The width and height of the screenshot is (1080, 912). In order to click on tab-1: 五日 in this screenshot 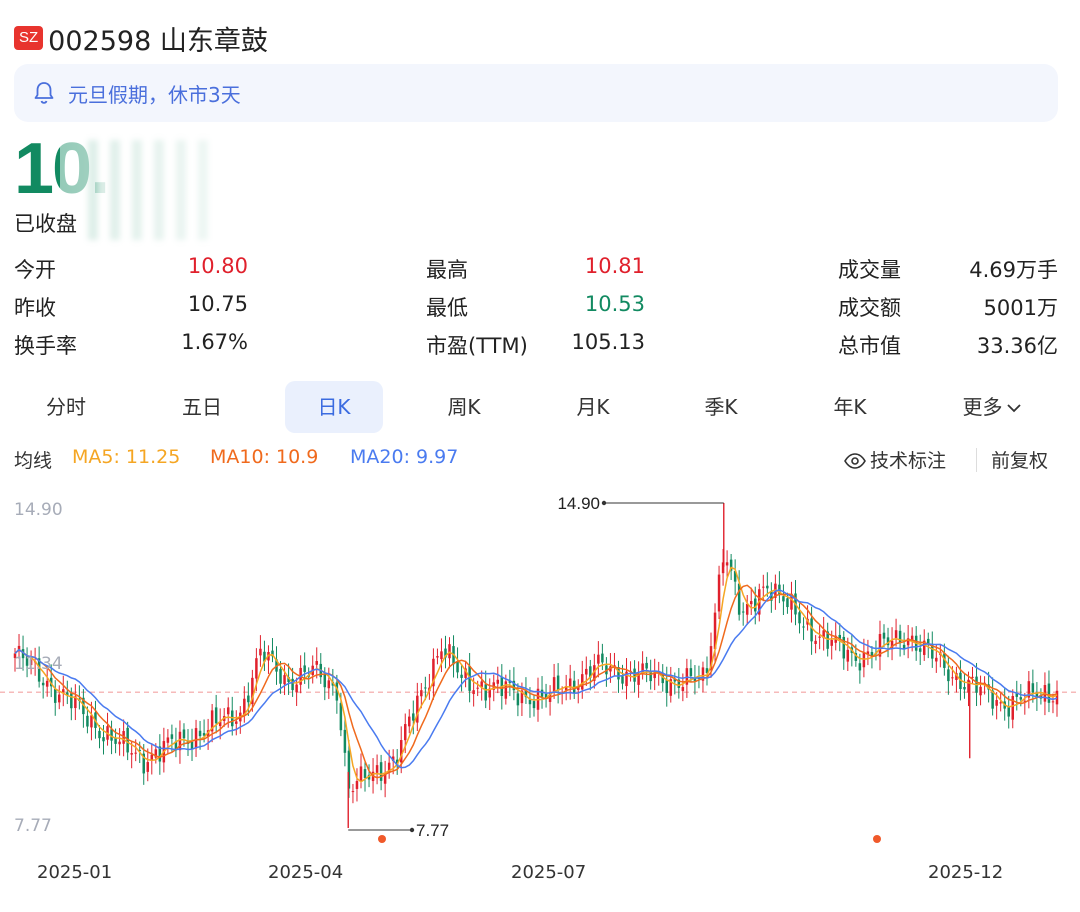, I will do `click(202, 407)`.